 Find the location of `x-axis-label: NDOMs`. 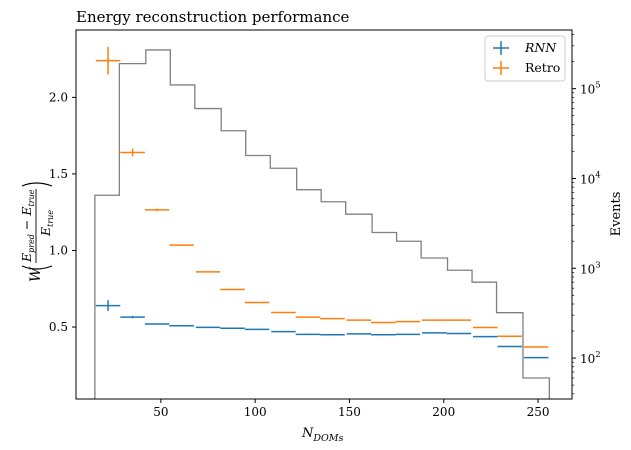

x-axis-label: NDOMs is located at coordinates (322, 435).